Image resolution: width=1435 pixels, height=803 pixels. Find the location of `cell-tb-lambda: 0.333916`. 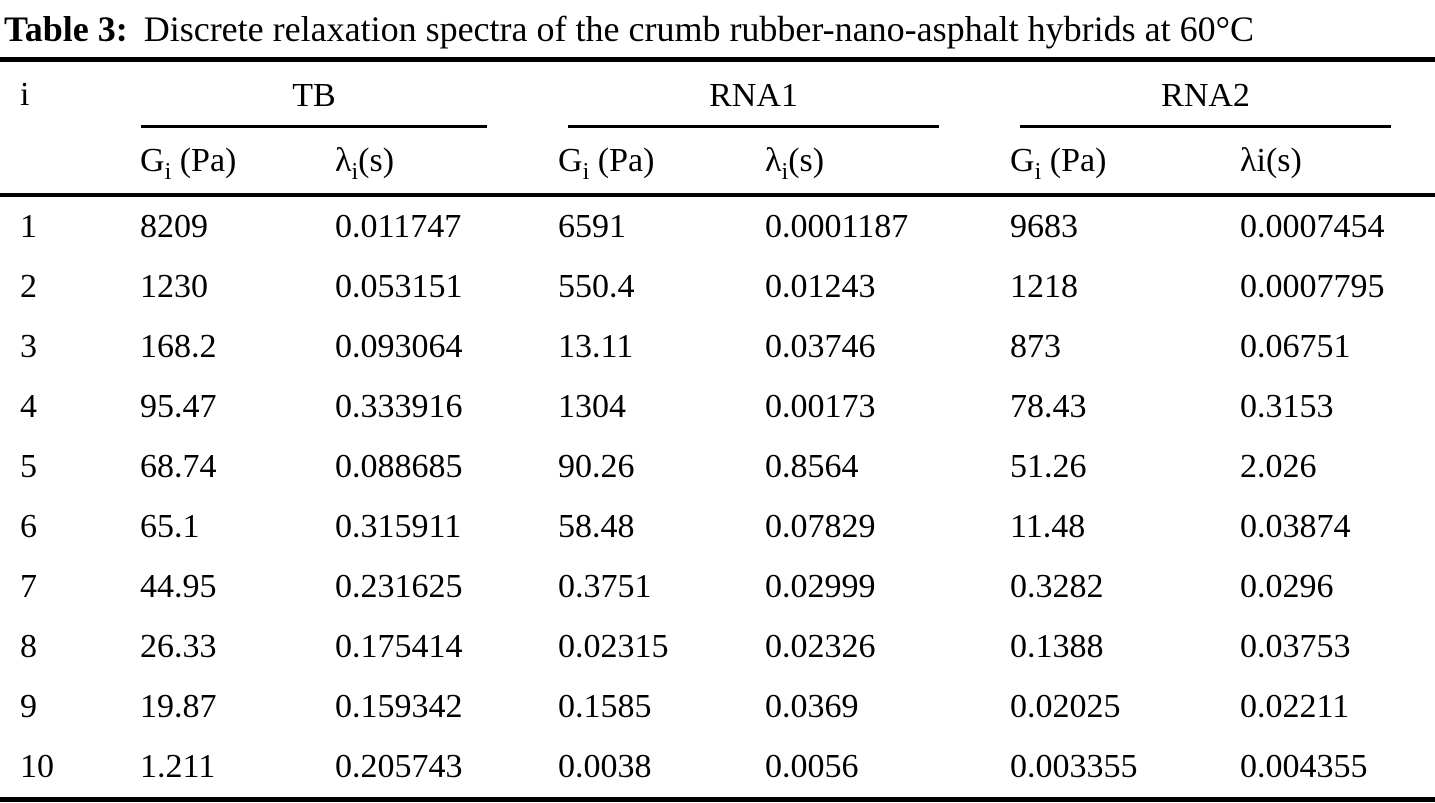

cell-tb-lambda: 0.333916 is located at coordinates (399, 406).